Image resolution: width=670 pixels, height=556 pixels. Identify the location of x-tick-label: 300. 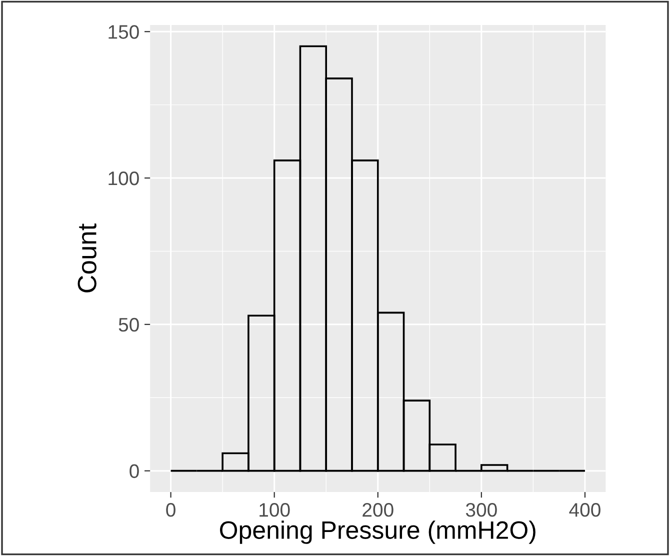
(481, 509).